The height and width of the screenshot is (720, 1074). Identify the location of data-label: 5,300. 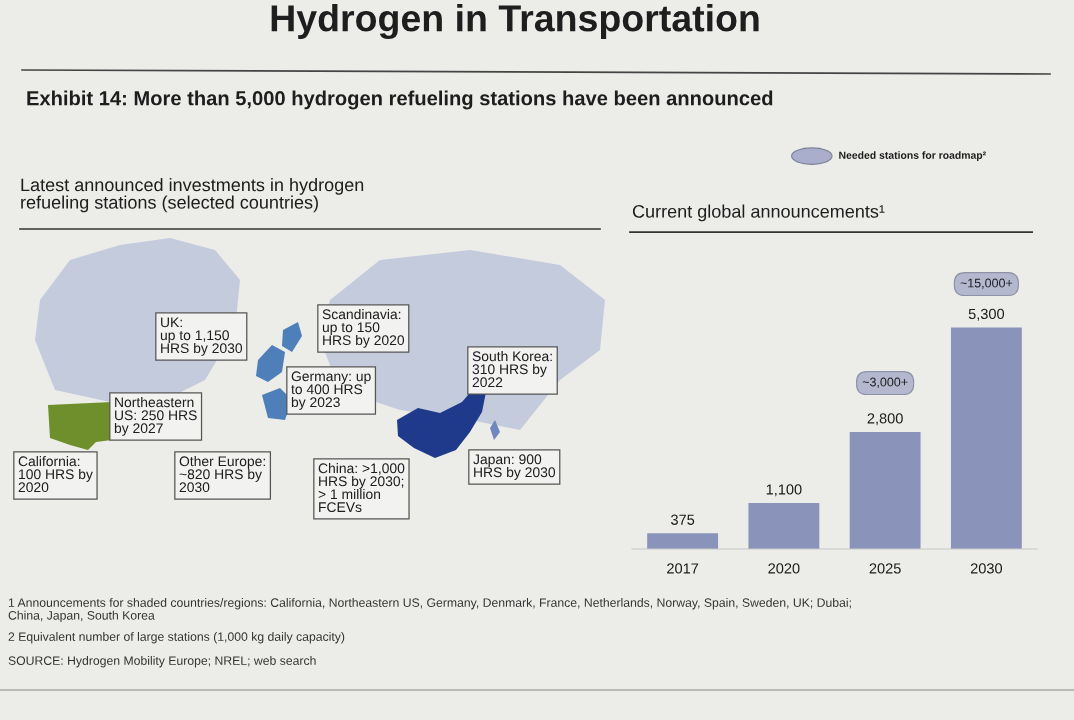
(986, 314).